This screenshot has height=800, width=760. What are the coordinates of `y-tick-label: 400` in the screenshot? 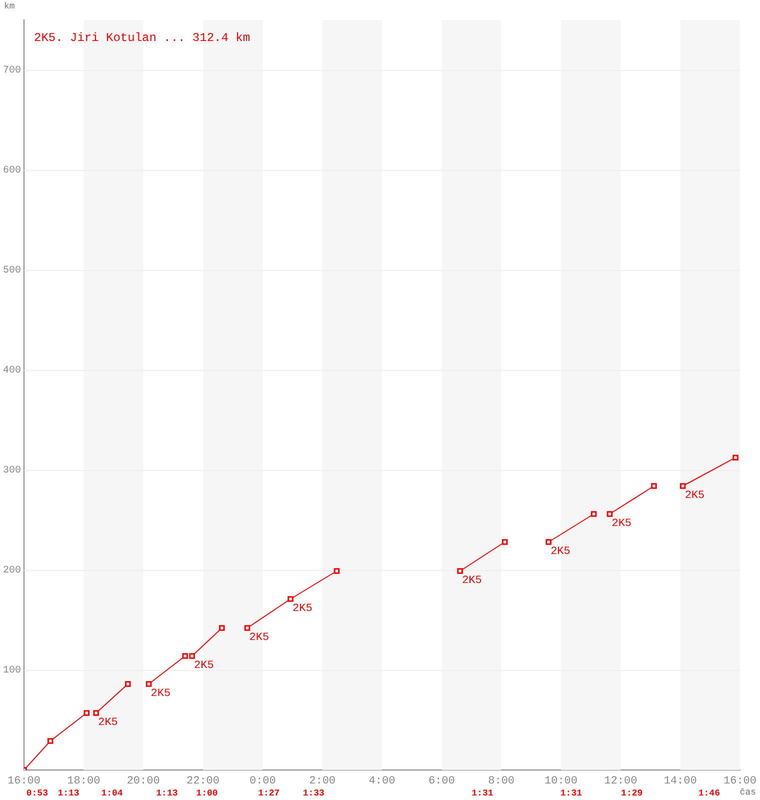 It's located at (11, 371).